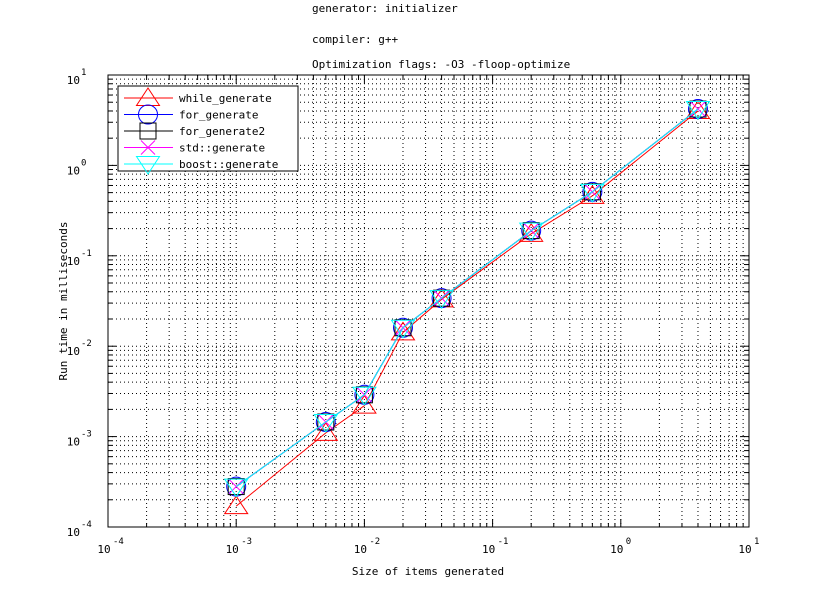  Describe the element at coordinates (441, 64) in the screenshot. I see `title-line-3: Optimization flags: -O3 -floop-optimize` at that location.